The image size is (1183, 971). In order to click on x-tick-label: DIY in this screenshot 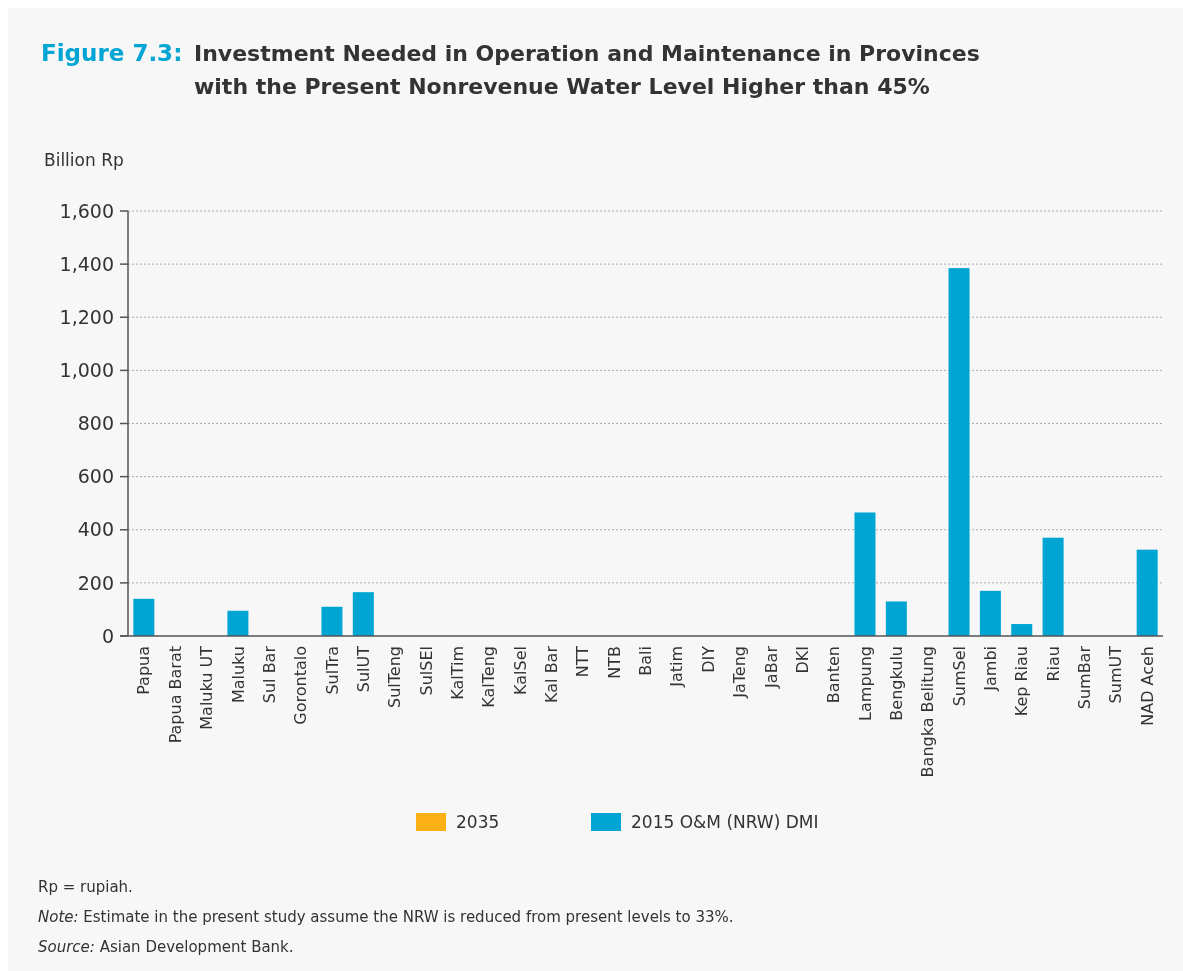, I will do `click(708, 659)`.